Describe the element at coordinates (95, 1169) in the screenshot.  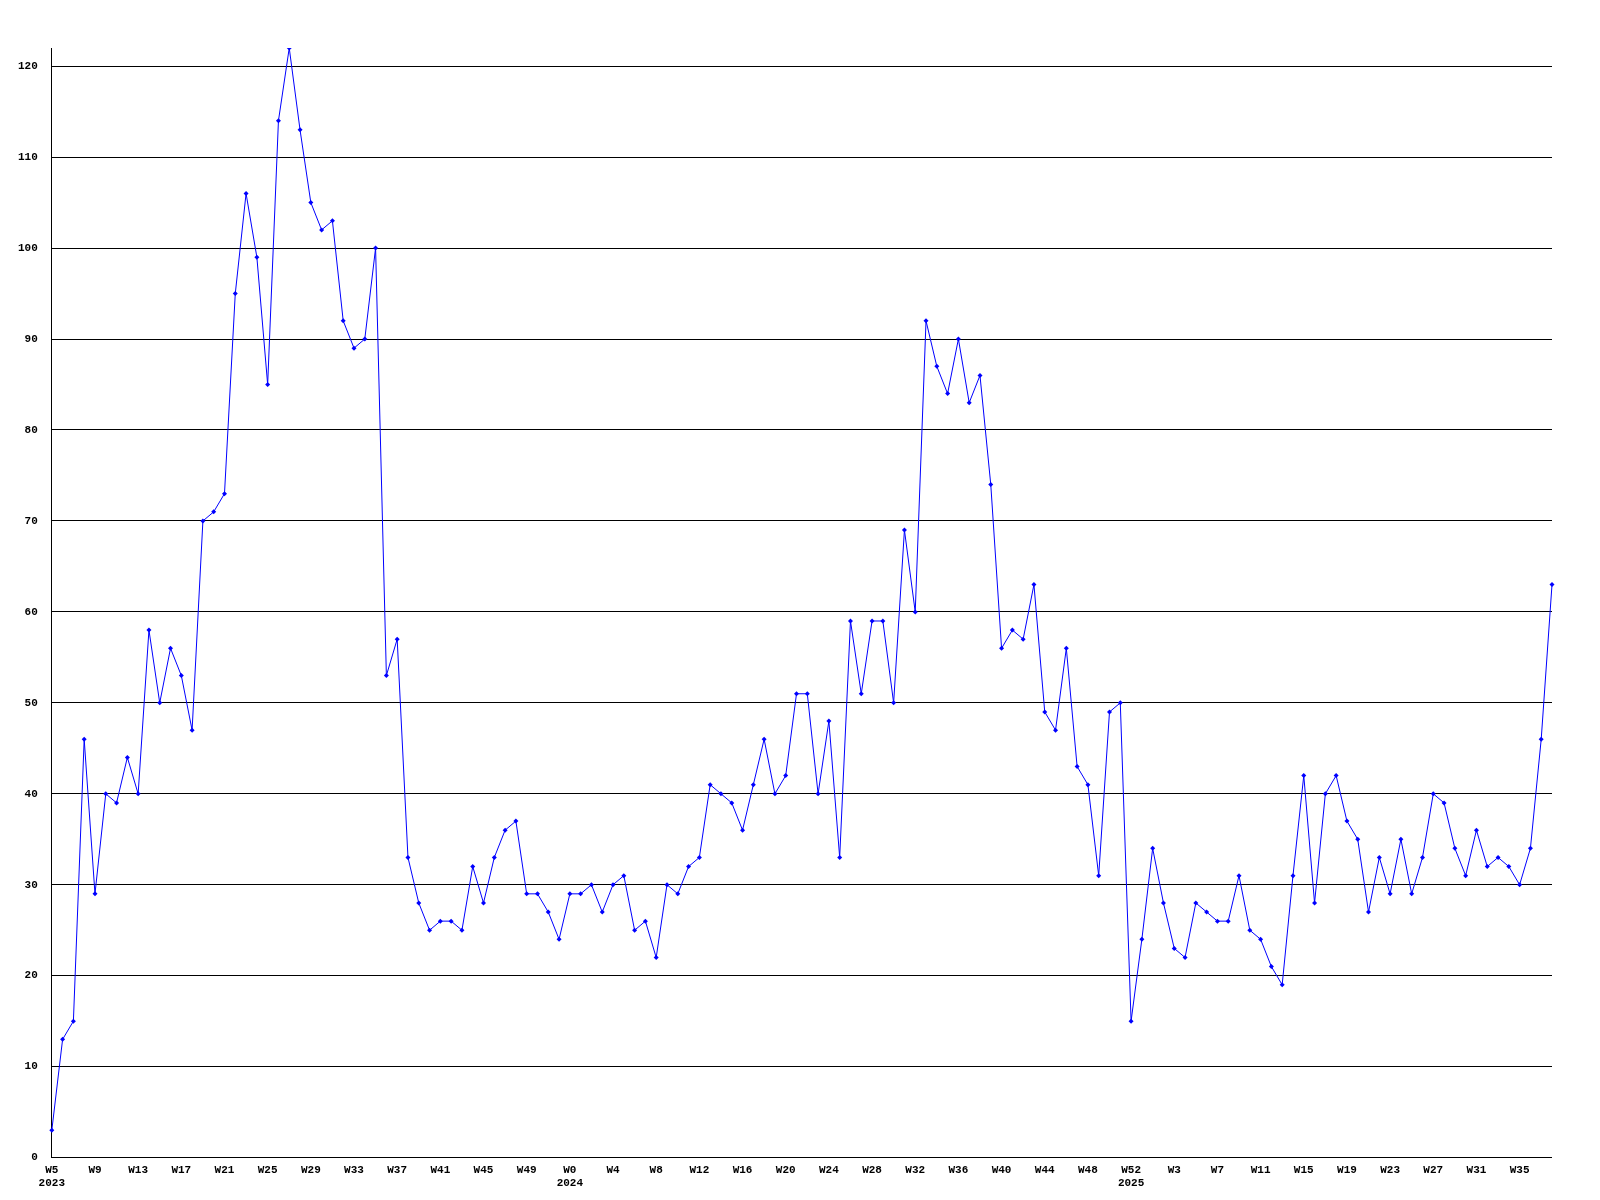
I see `x-tick-label: W9` at that location.